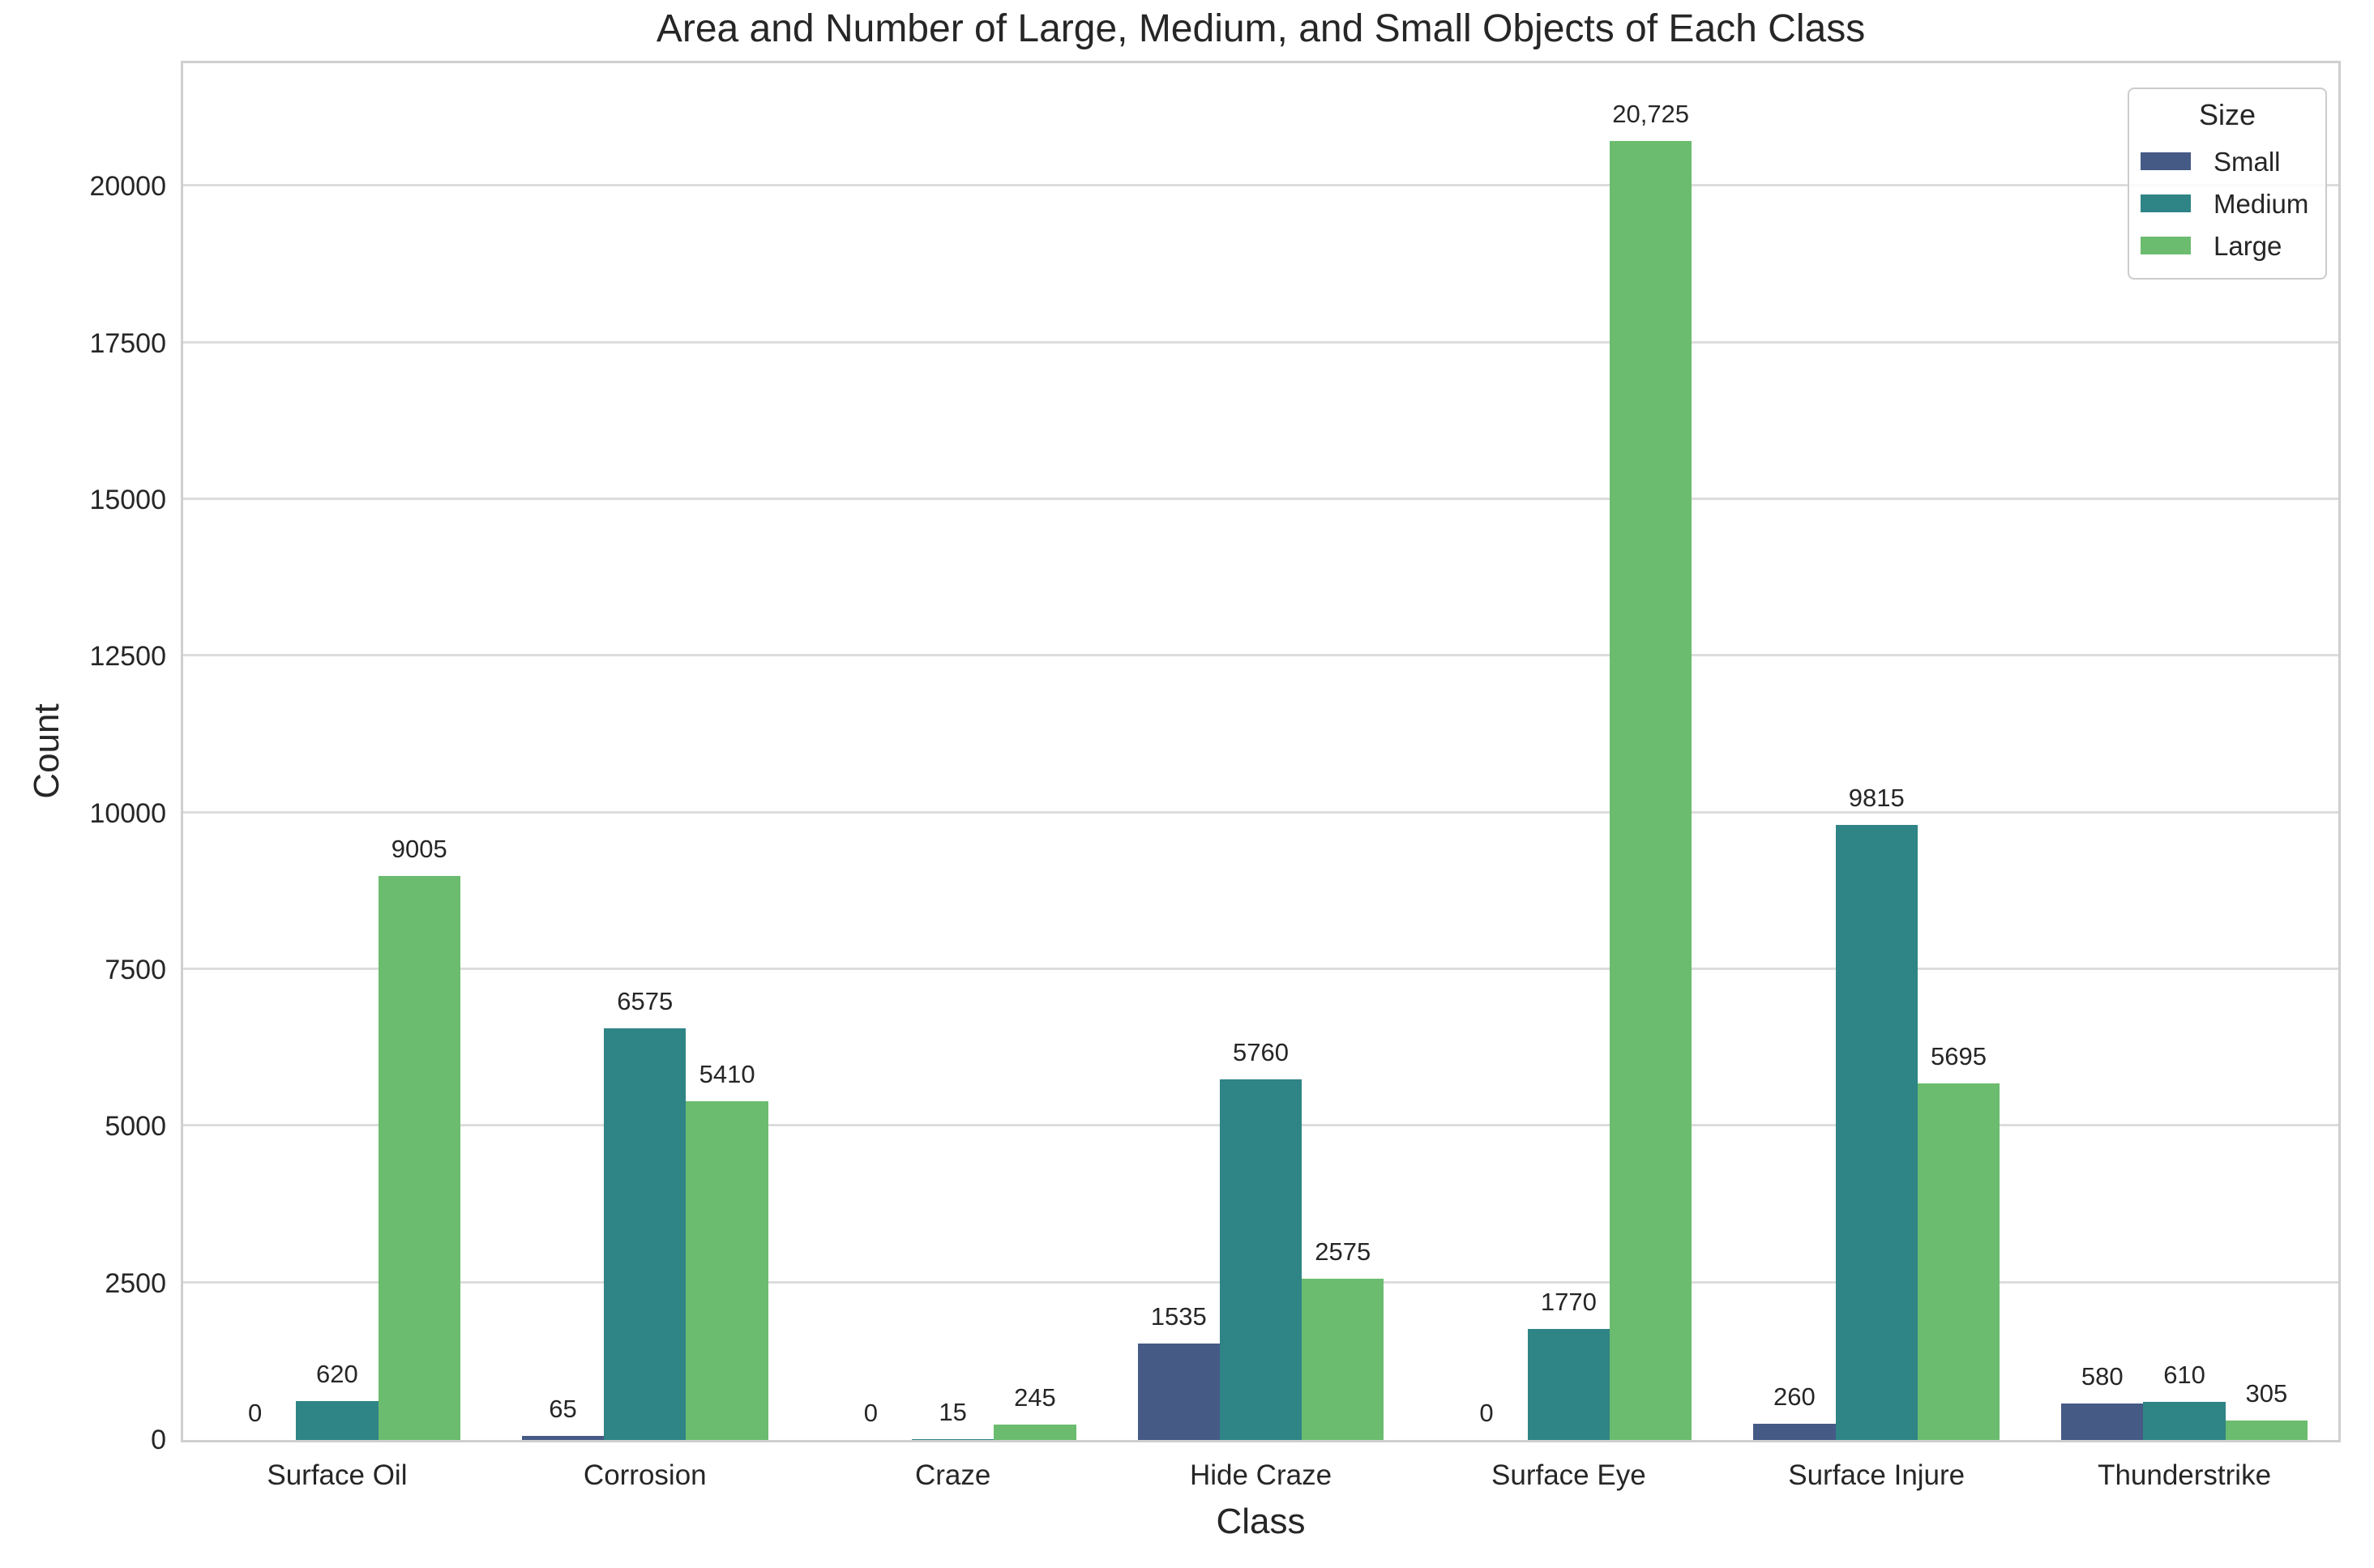 The height and width of the screenshot is (1568, 2374). Describe the element at coordinates (1568, 1475) in the screenshot. I see `x-tick-label-surface-eye: Surface Eye` at that location.